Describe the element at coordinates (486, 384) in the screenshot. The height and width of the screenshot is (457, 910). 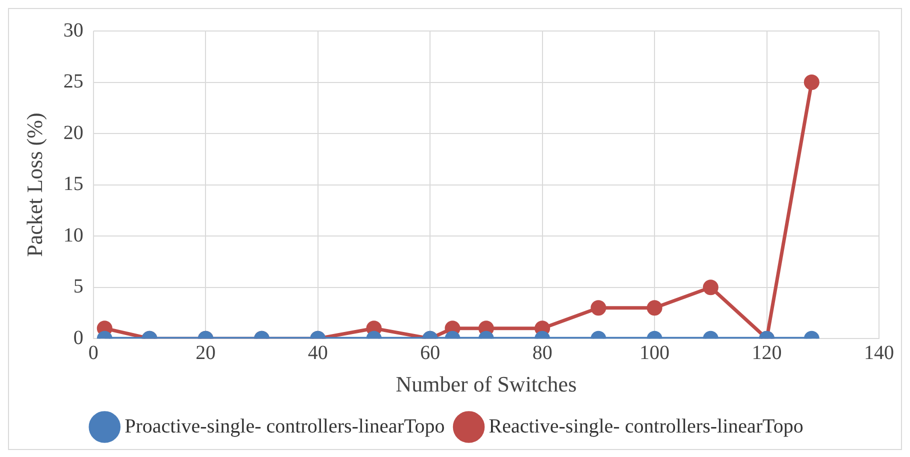
I see `x-axis-title: Number of Switches` at that location.